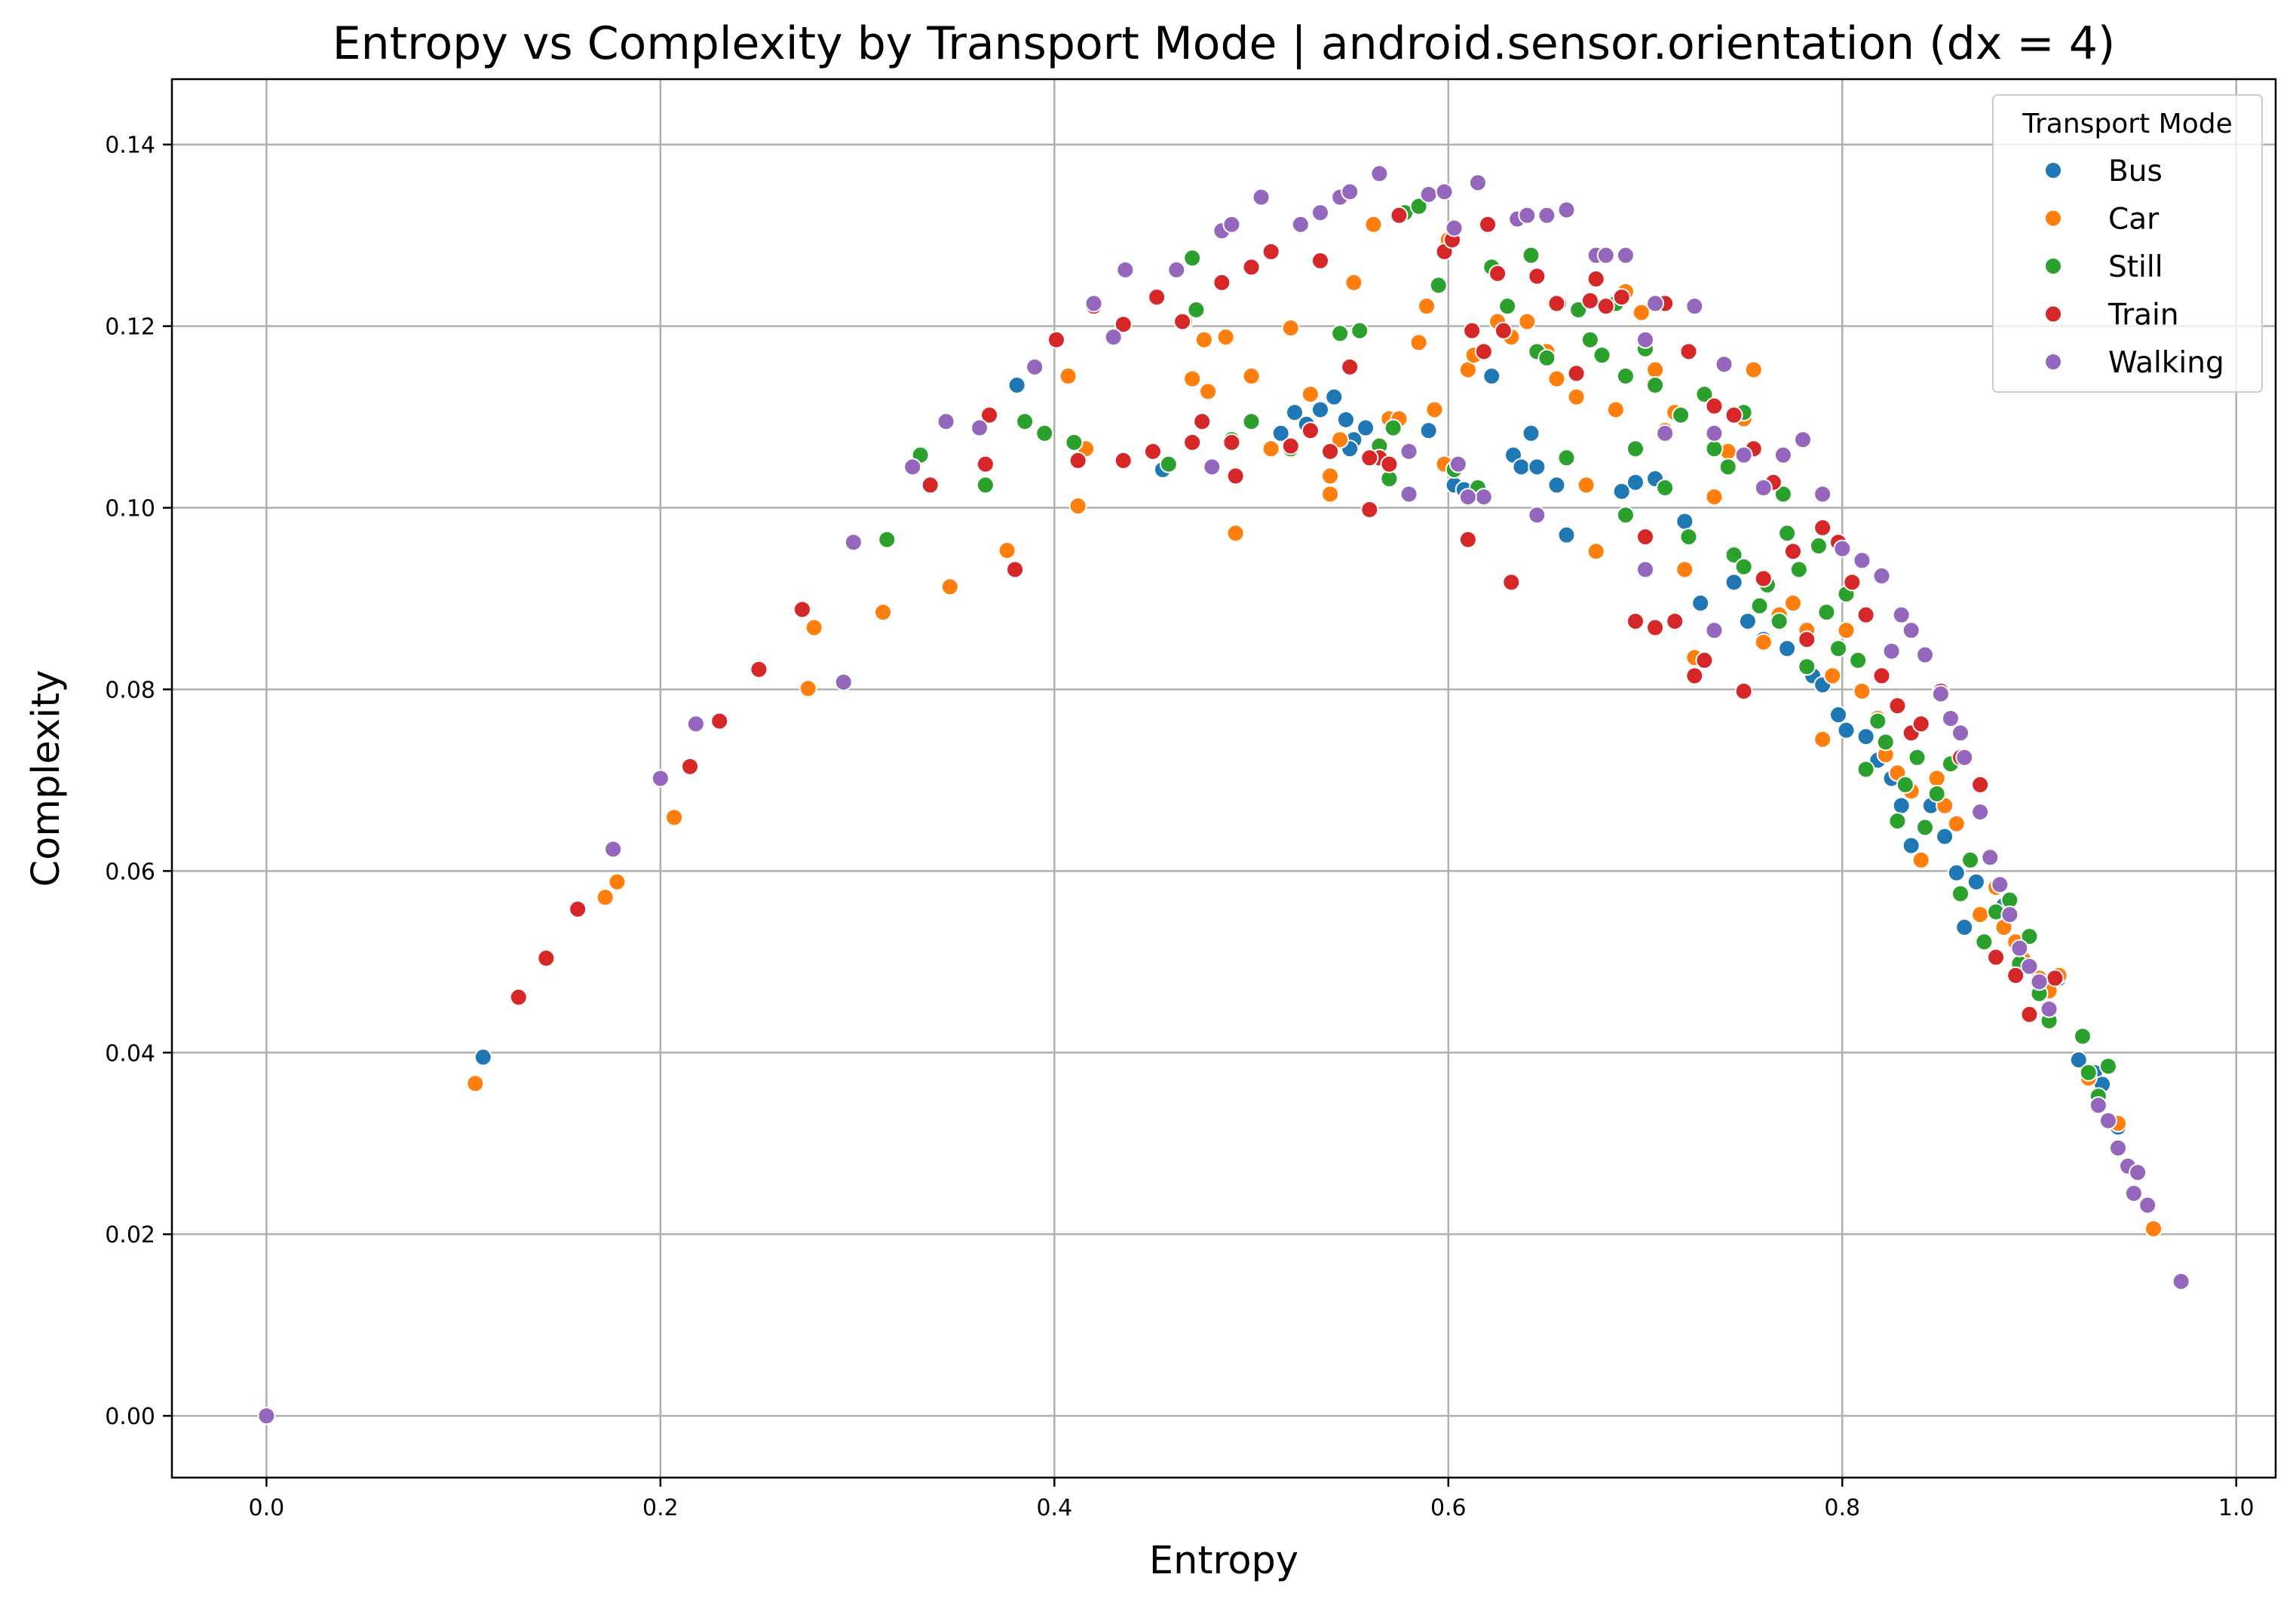 The image size is (2296, 1605). I want to click on y-tick-label: 0.08, so click(130, 690).